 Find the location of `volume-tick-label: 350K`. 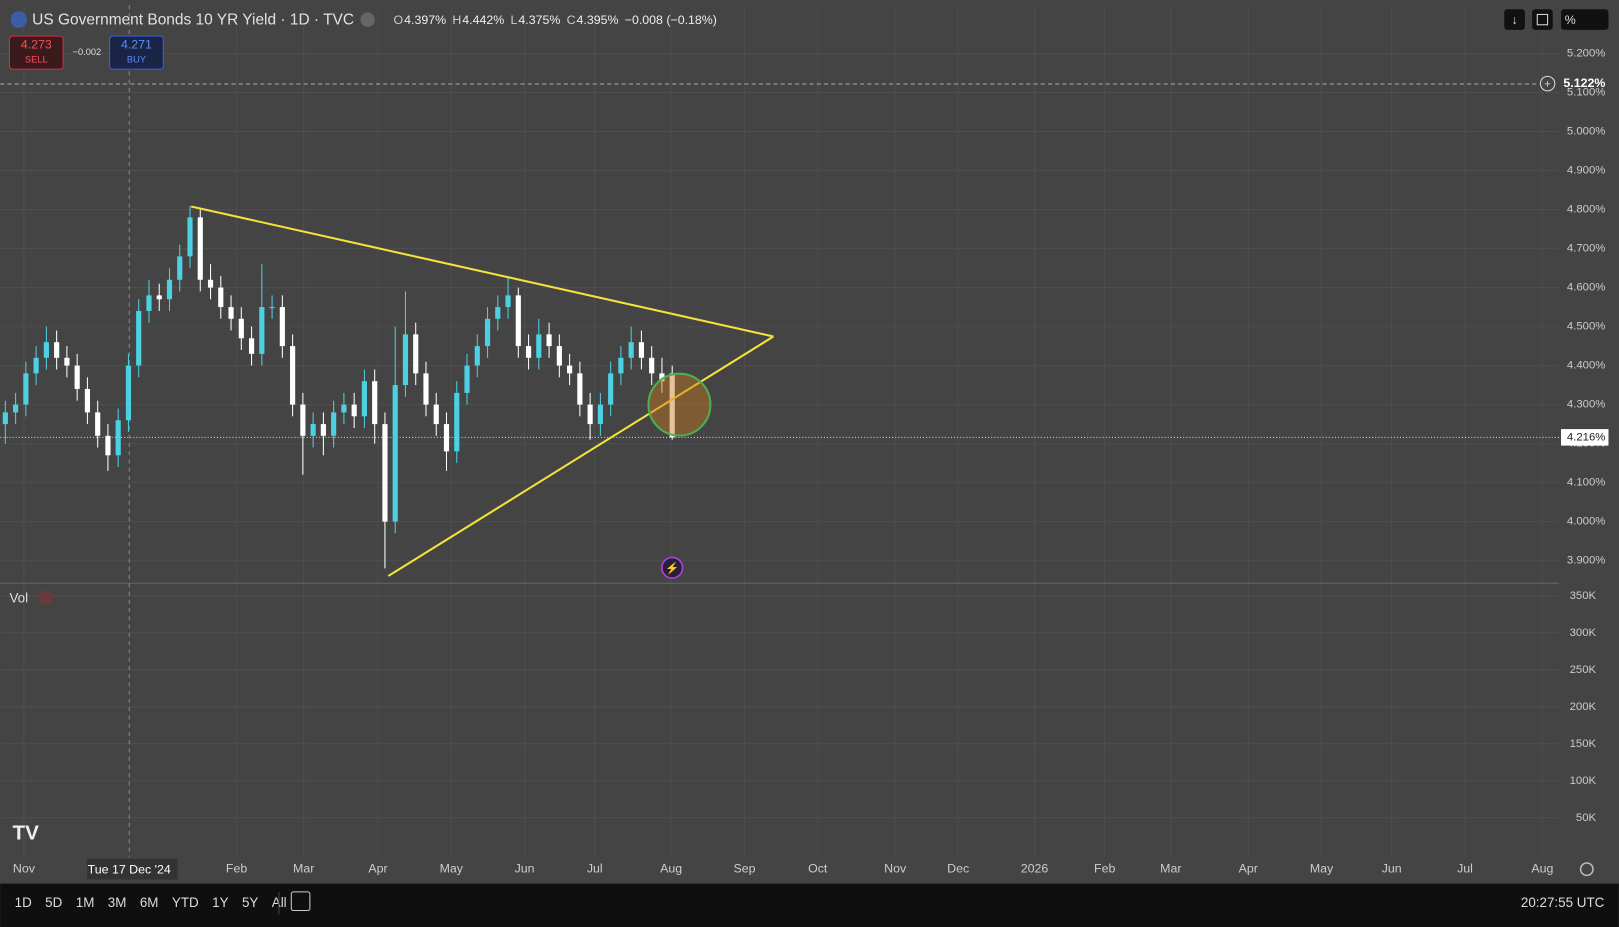

volume-tick-label: 350K is located at coordinates (1583, 596).